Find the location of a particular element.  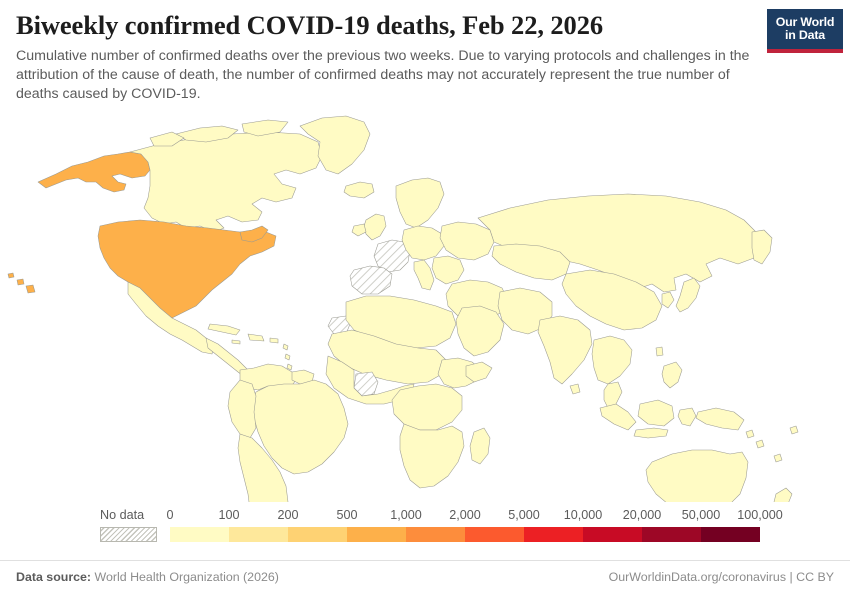

owid-logo-line-2: in Data is located at coordinates (805, 35).